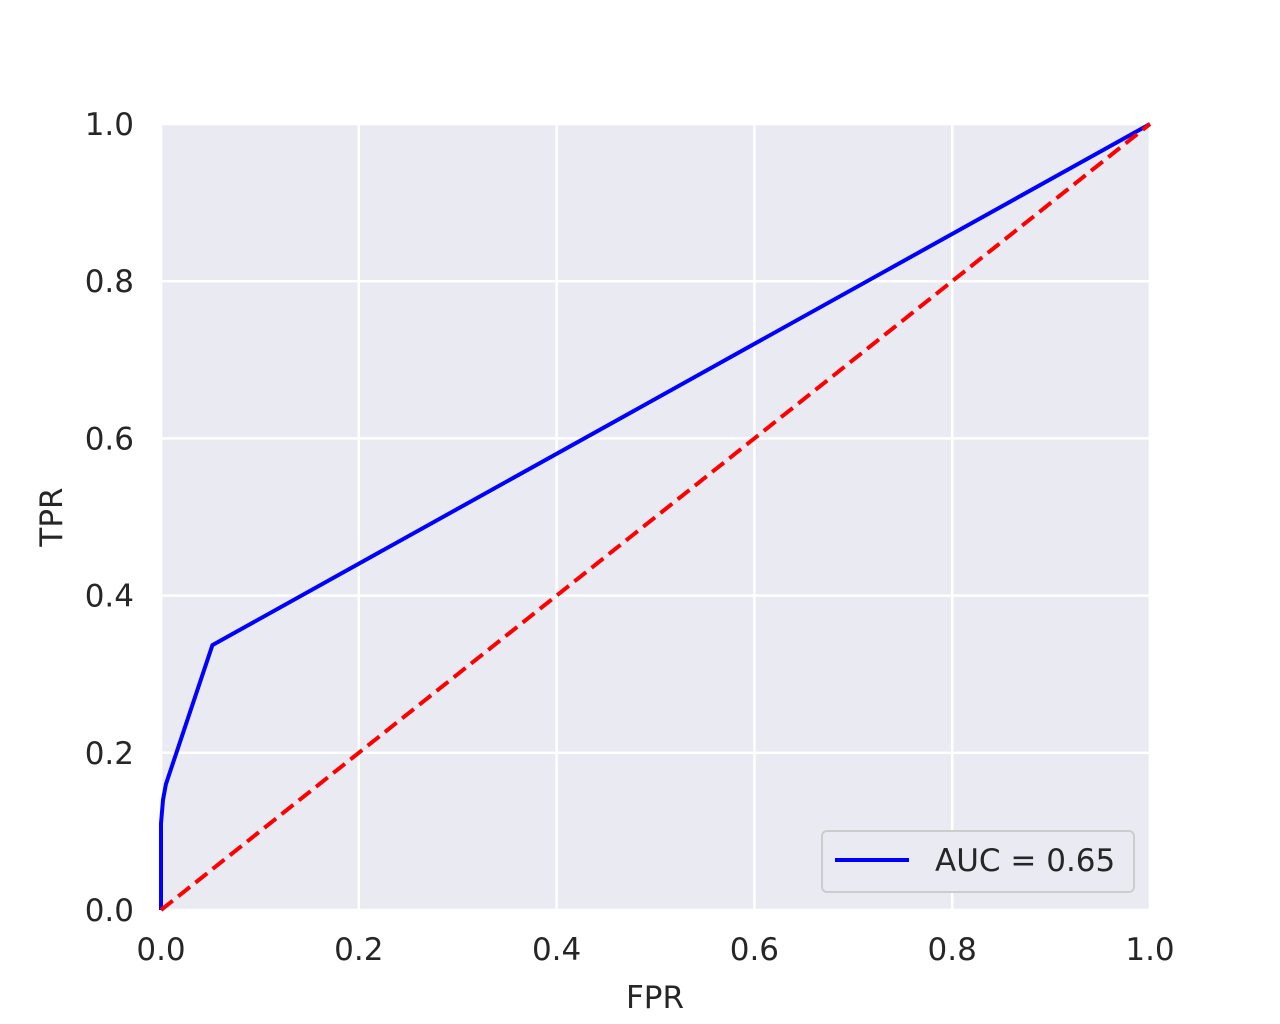 The image size is (1280, 1024). What do you see at coordinates (1025, 861) in the screenshot?
I see `legend-label-auc: AUC = 0.65` at bounding box center [1025, 861].